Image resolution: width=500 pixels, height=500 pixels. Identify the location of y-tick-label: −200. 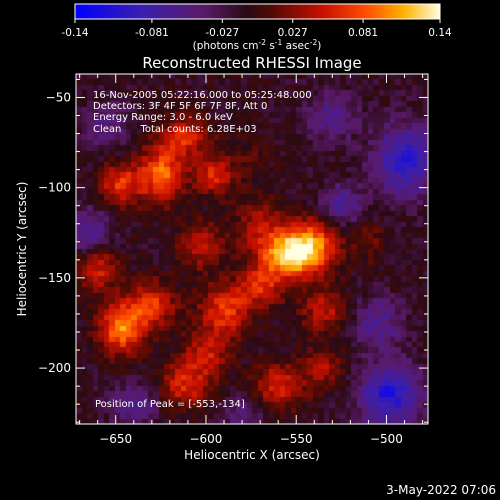
(54, 368).